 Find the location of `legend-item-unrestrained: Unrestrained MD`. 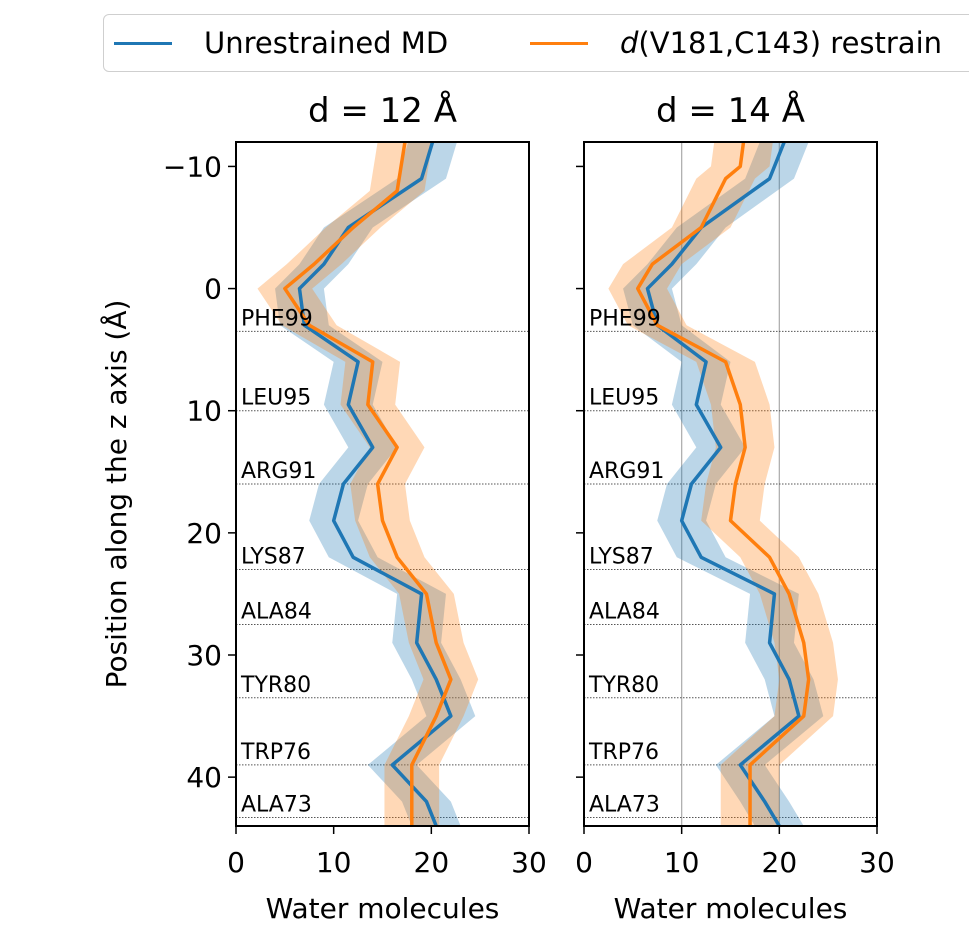

legend-item-unrestrained: Unrestrained MD is located at coordinates (281, 43).